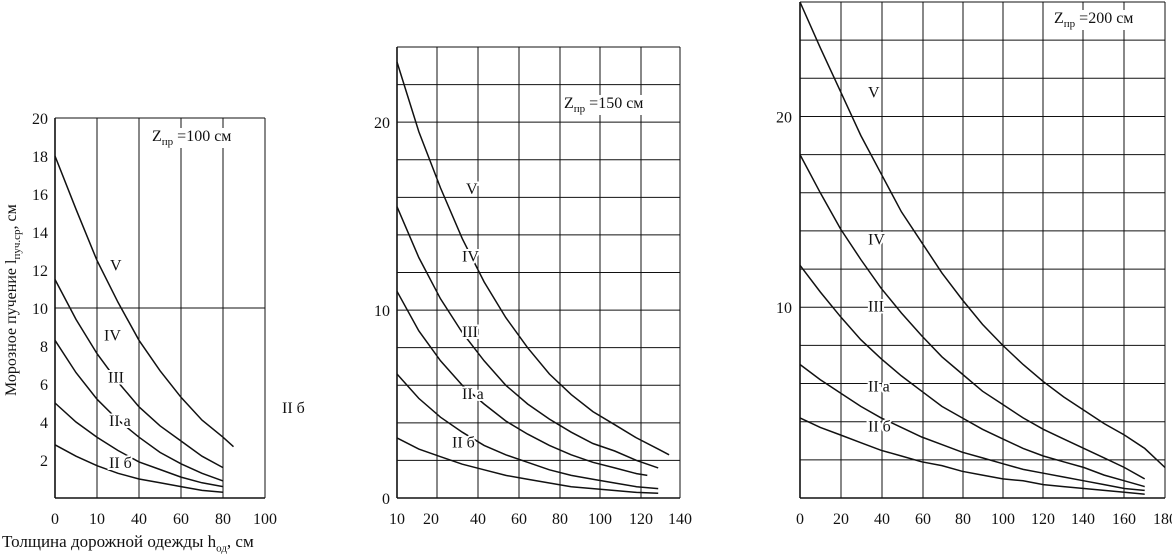 The height and width of the screenshot is (555, 1172). Describe the element at coordinates (192, 138) in the screenshot. I see `chart-1-title: Zпр =100 см` at that location.